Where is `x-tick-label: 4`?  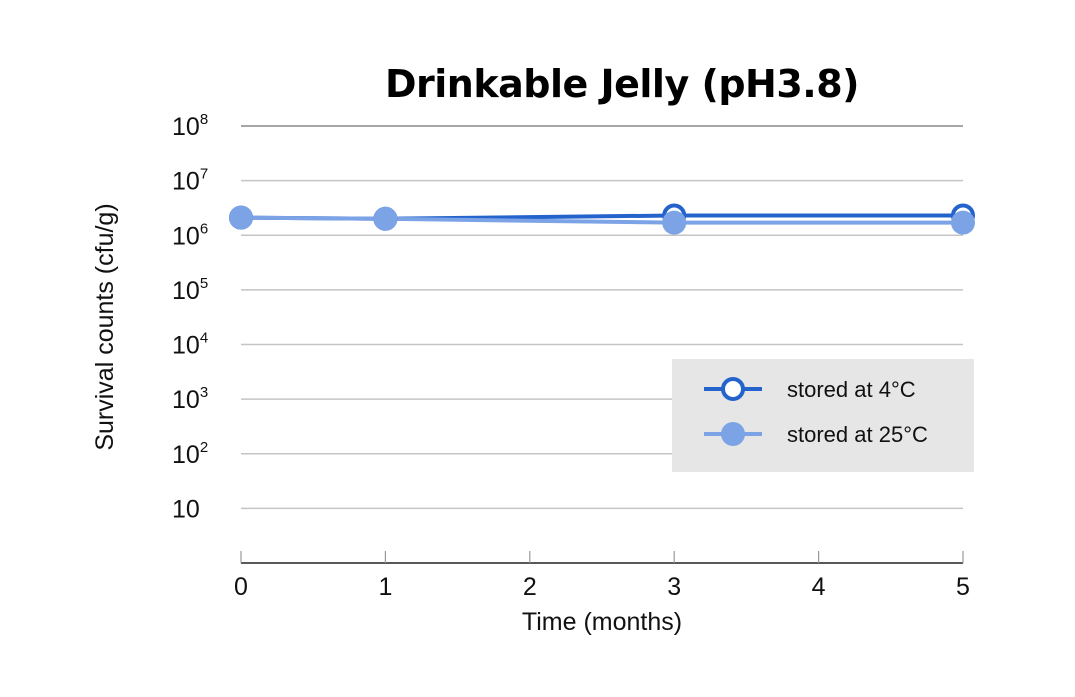
x-tick-label: 4 is located at coordinates (819, 587).